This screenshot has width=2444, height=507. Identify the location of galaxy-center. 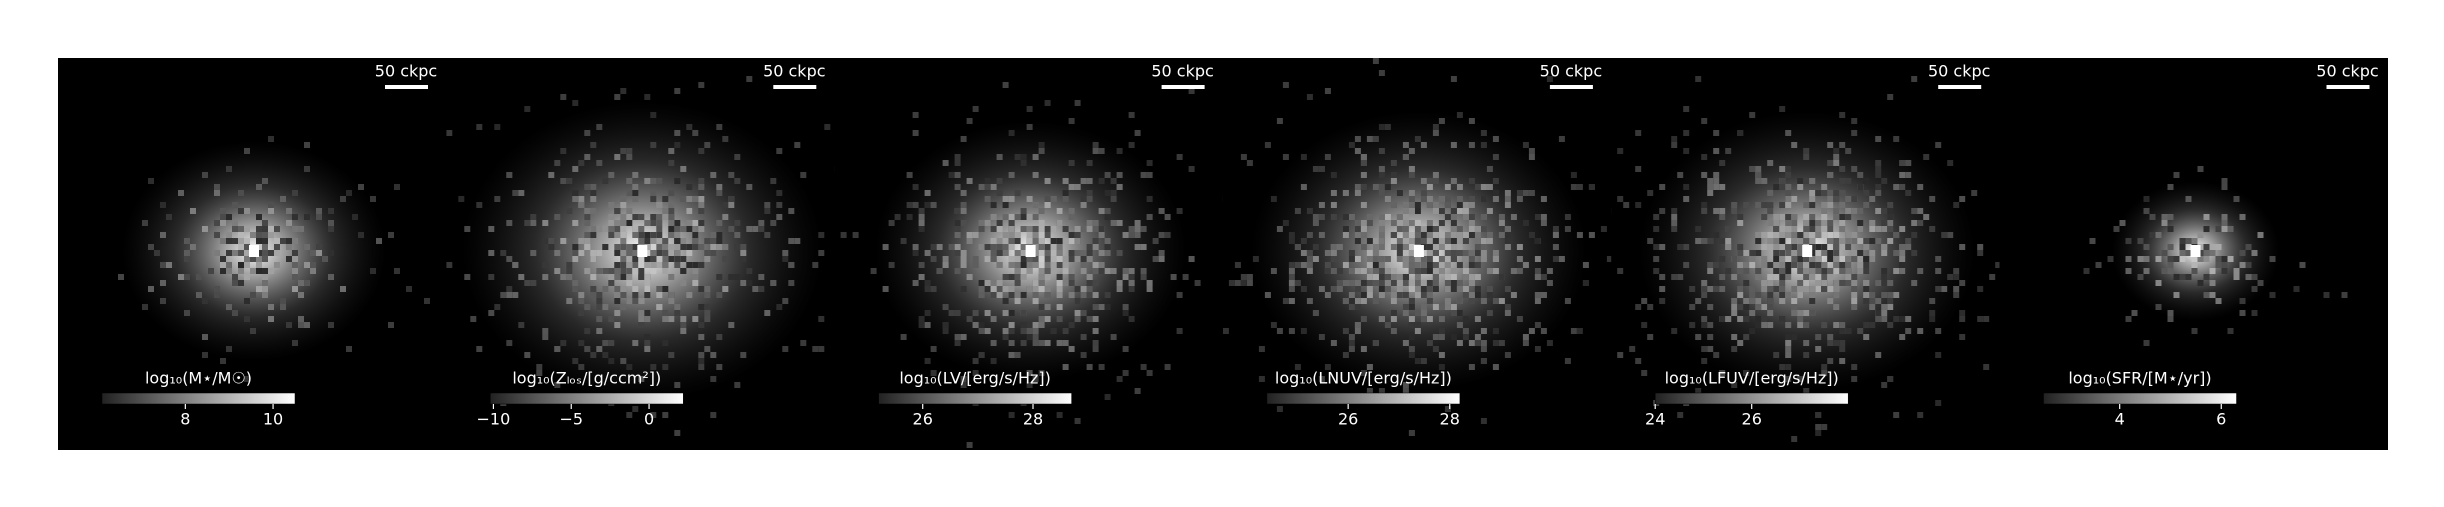
(1807, 251).